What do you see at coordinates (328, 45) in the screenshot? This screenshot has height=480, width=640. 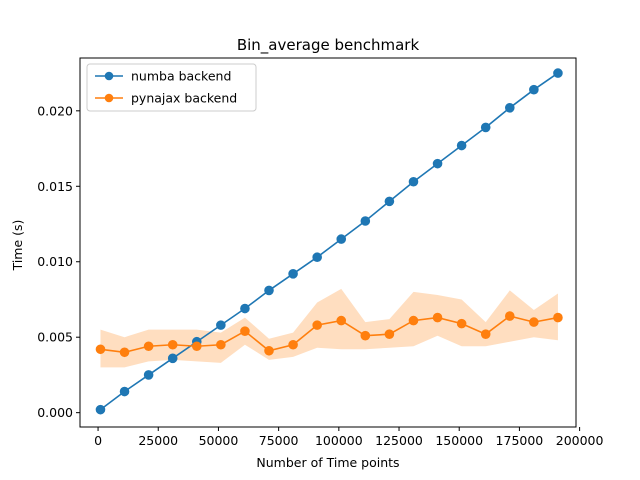 I see `chart-title: Bin_average benchmark` at bounding box center [328, 45].